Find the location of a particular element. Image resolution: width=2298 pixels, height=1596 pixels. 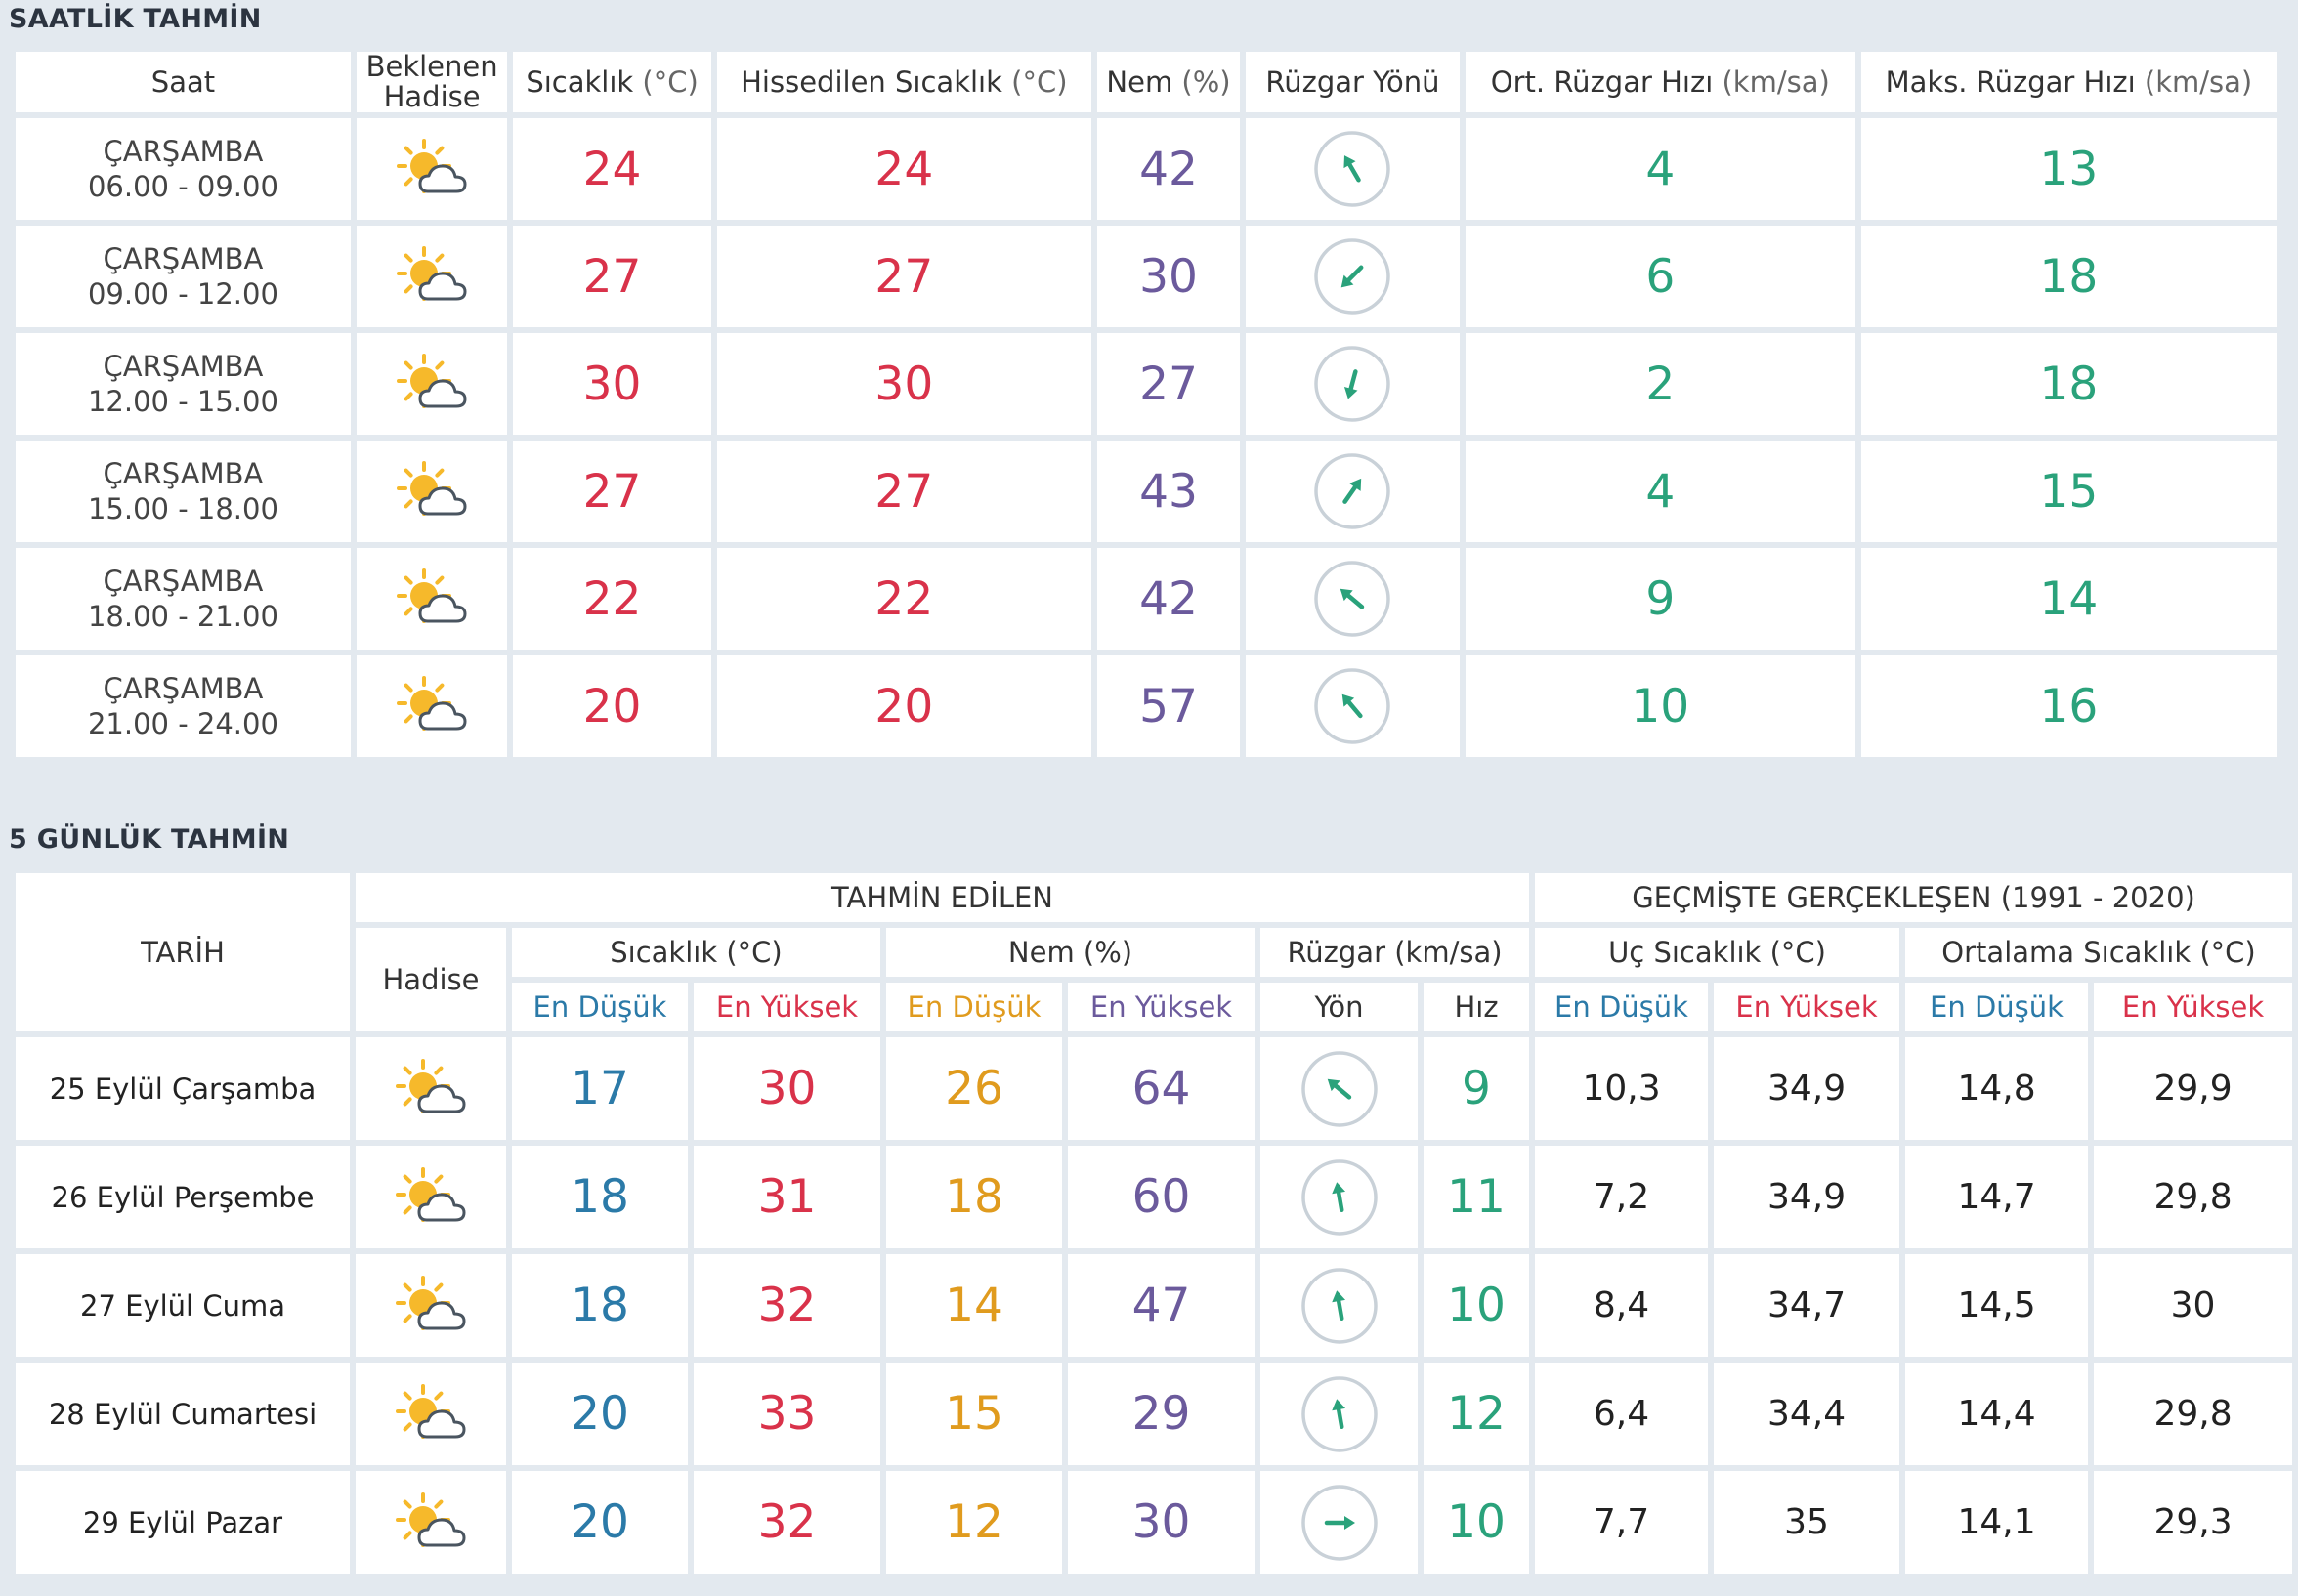

hourly-wind-max: 14 is located at coordinates (2068, 599).